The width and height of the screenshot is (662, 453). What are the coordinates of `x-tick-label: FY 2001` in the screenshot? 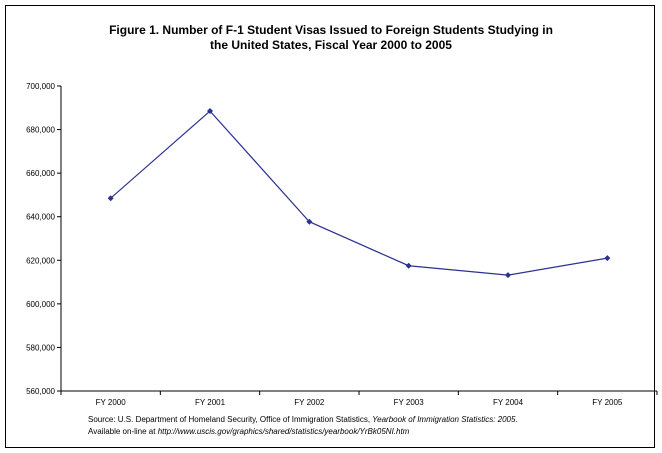 It's located at (210, 402).